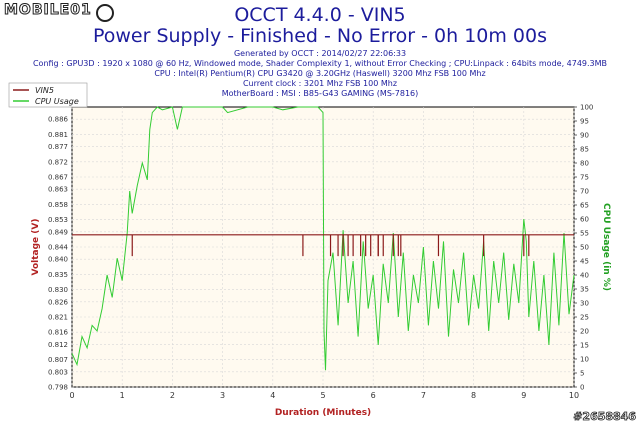 Image resolution: width=640 pixels, height=427 pixels. What do you see at coordinates (58, 372) in the screenshot?
I see `y-tick-label: 0.803` at bounding box center [58, 372].